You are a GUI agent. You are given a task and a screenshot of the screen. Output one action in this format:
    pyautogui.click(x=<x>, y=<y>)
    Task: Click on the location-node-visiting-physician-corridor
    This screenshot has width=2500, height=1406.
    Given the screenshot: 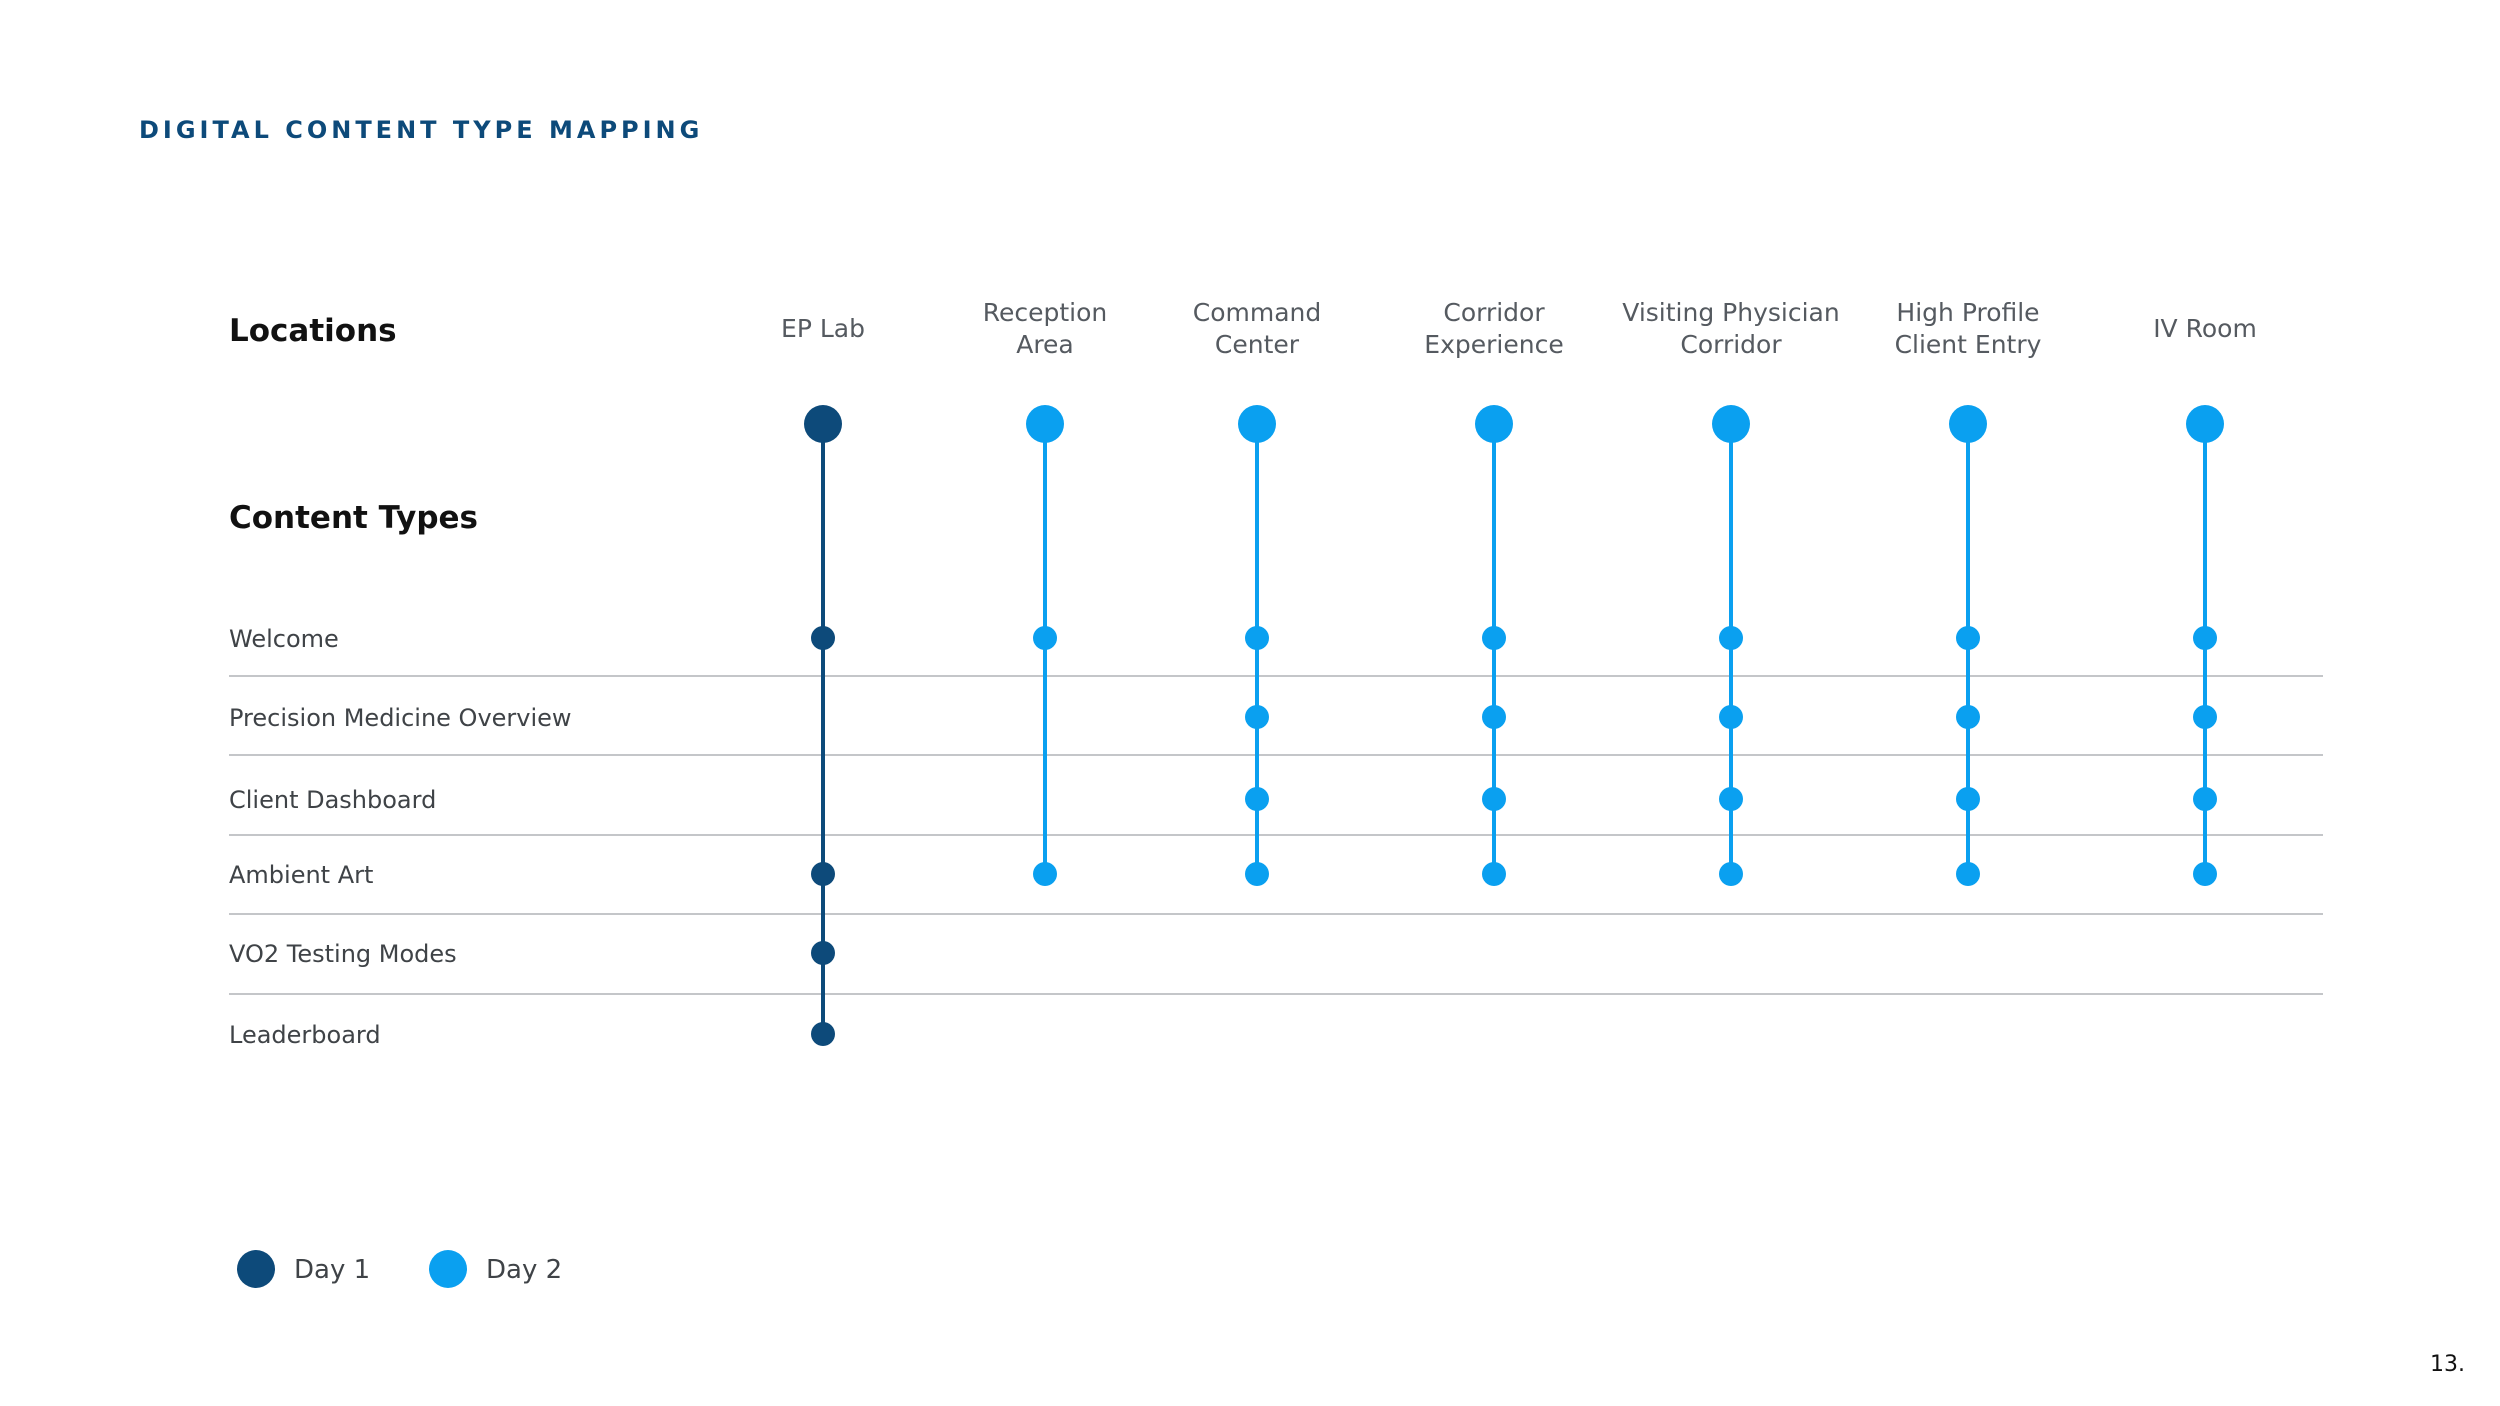 What is the action you would take?
    pyautogui.click(x=1731, y=424)
    